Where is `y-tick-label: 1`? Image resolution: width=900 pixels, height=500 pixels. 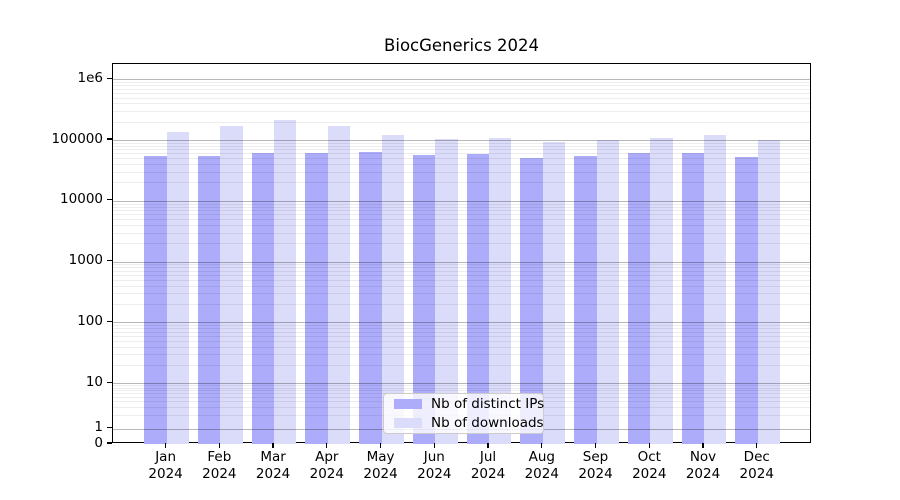
y-tick-label: 1 is located at coordinates (98, 427).